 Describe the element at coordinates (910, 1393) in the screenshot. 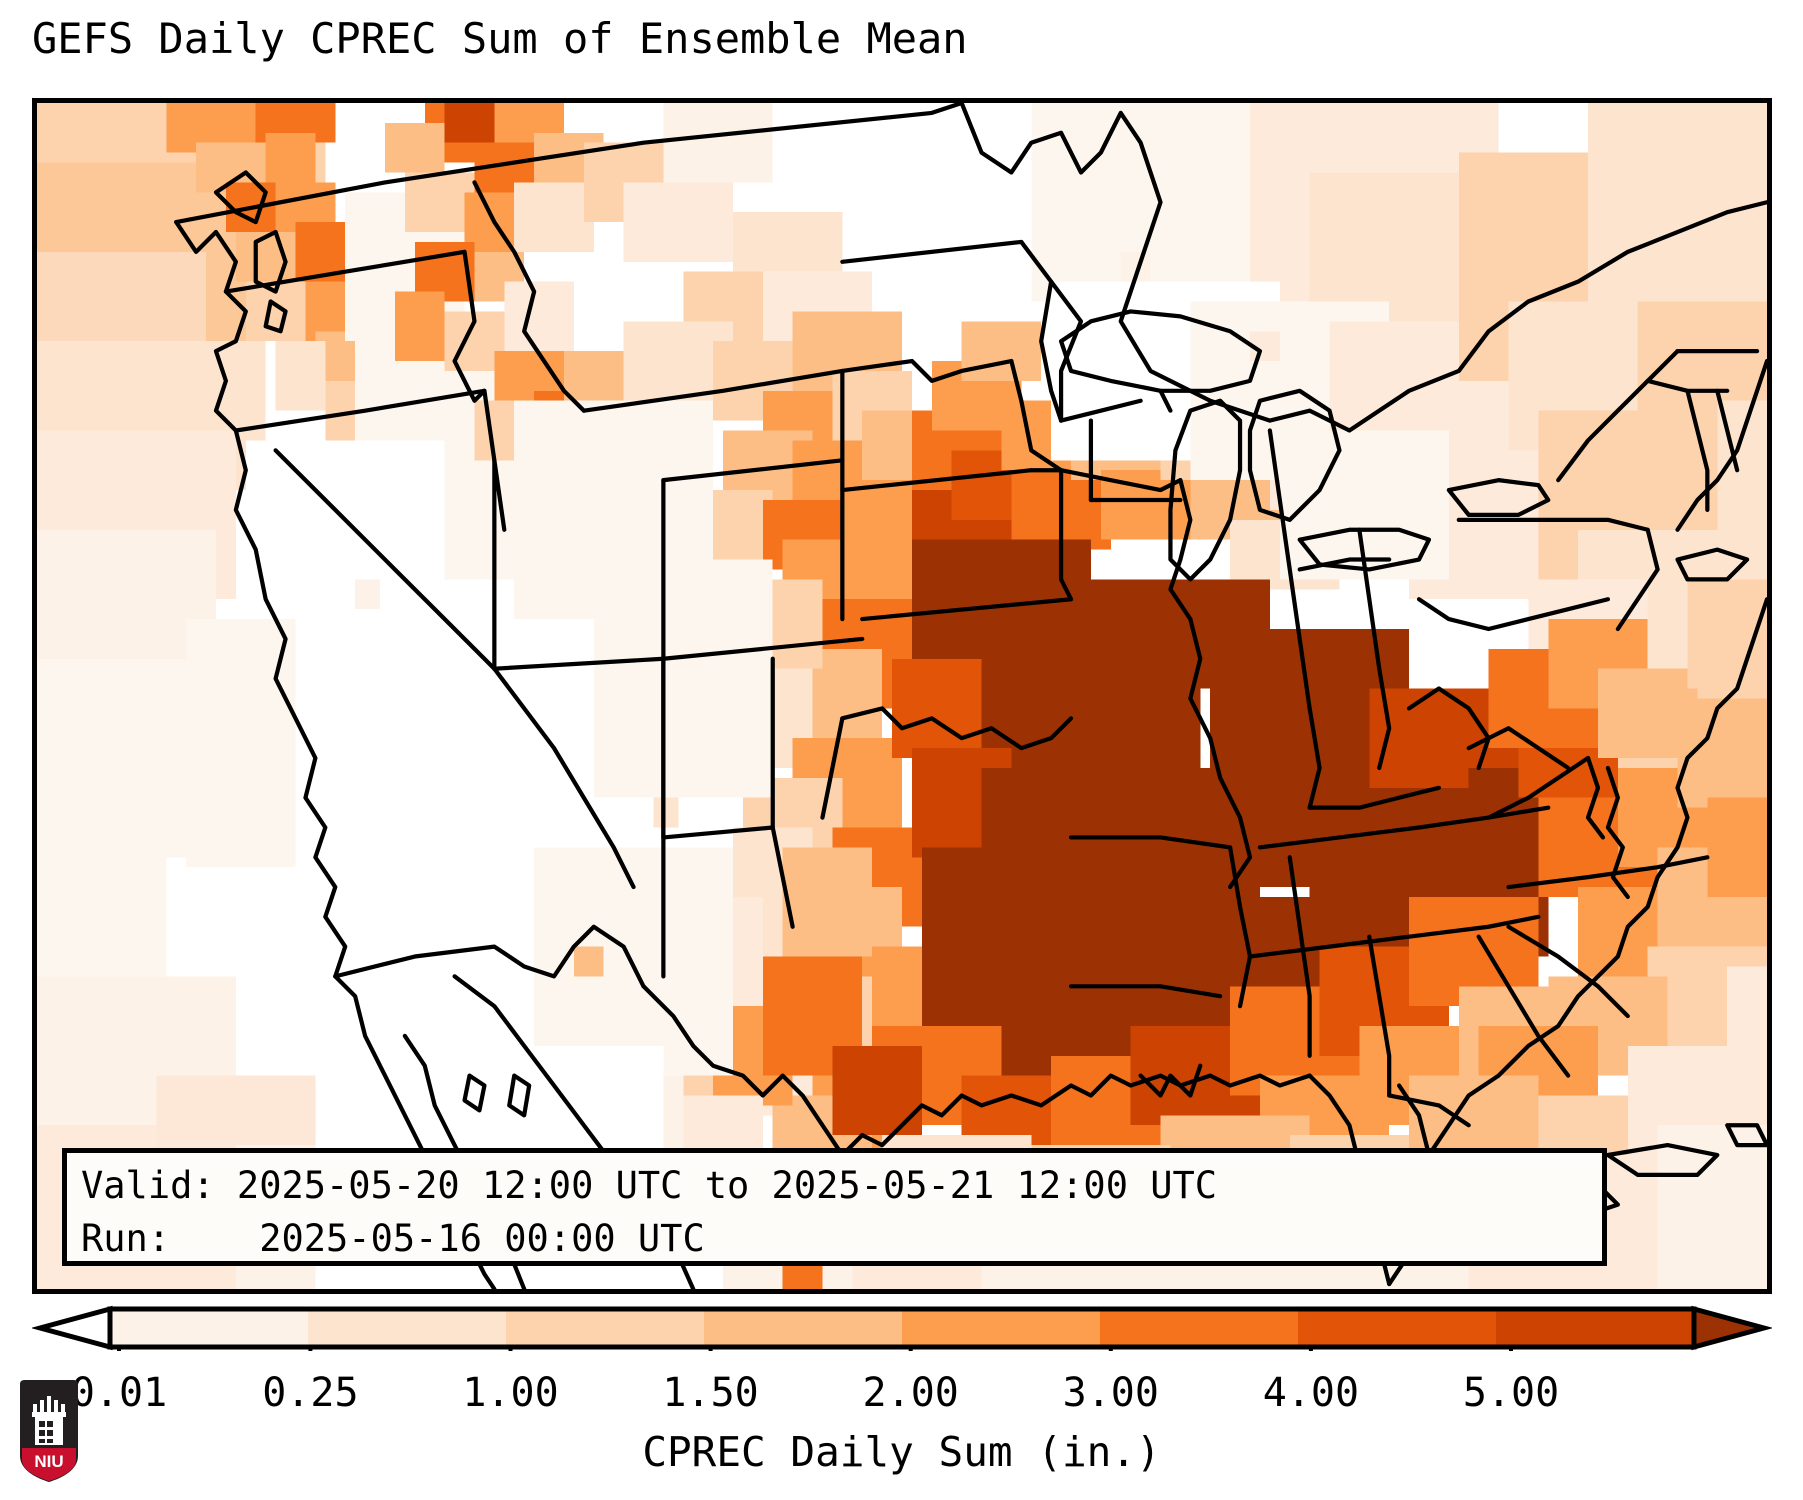

I see `colorbar-tick-label: 2.00` at that location.